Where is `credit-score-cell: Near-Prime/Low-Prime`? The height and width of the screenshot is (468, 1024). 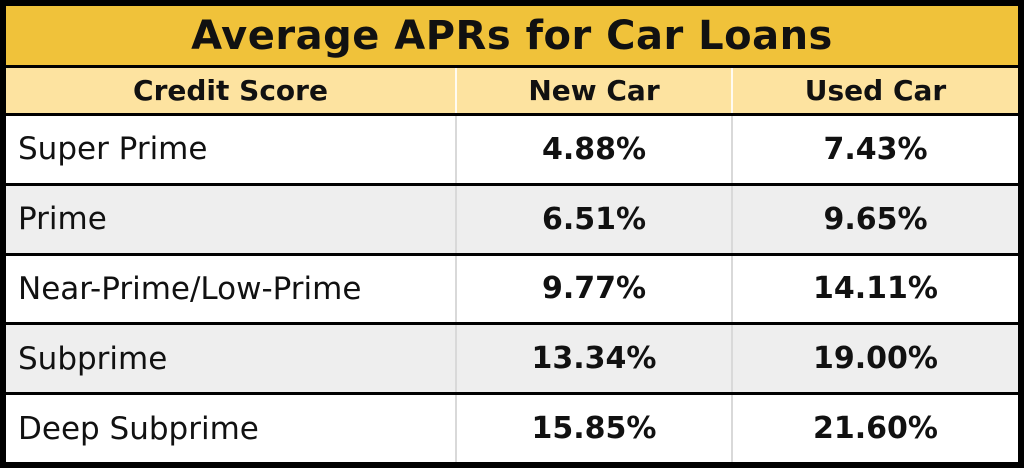
credit-score-cell: Near-Prime/Low-Prime is located at coordinates (190, 288).